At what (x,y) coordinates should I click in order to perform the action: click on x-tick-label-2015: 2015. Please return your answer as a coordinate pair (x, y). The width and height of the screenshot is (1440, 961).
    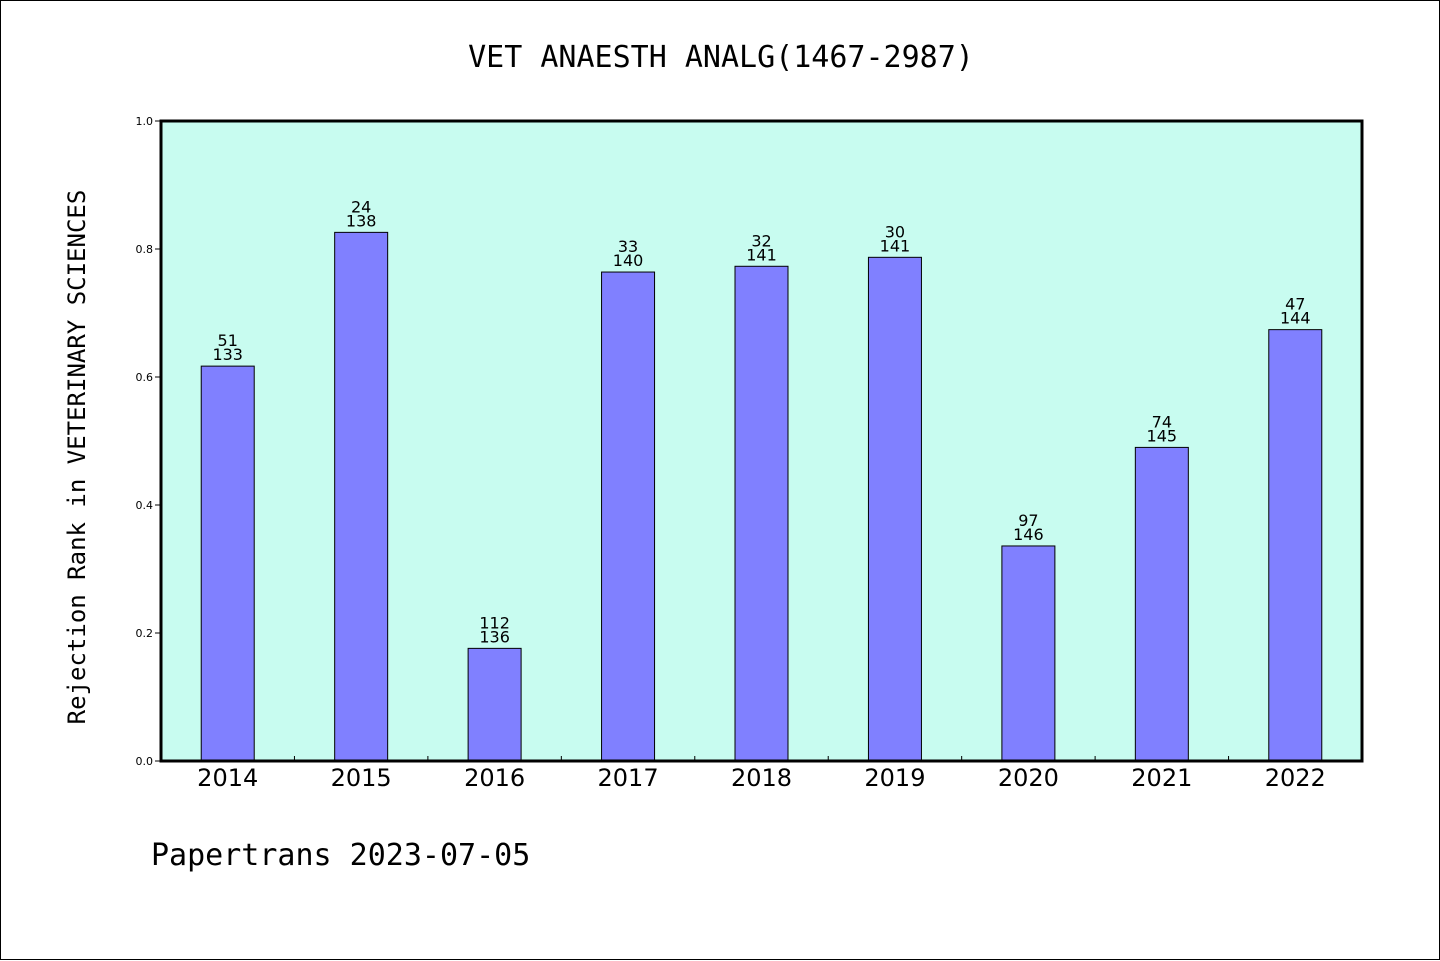
    Looking at the image, I should click on (361, 778).